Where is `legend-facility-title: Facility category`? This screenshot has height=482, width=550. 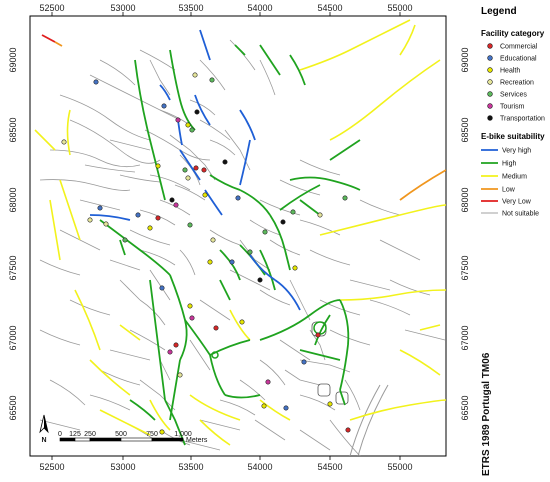
legend-facility-title: Facility category is located at coordinates (513, 33).